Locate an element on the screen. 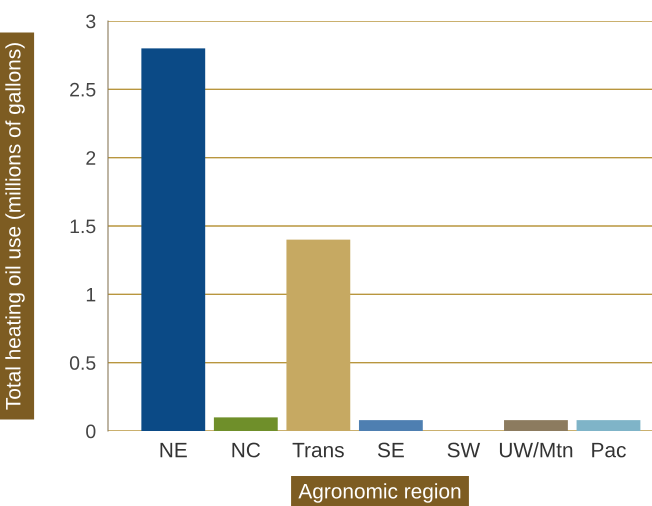 This screenshot has height=506, width=652. y-tick-label: 3 is located at coordinates (91, 21).